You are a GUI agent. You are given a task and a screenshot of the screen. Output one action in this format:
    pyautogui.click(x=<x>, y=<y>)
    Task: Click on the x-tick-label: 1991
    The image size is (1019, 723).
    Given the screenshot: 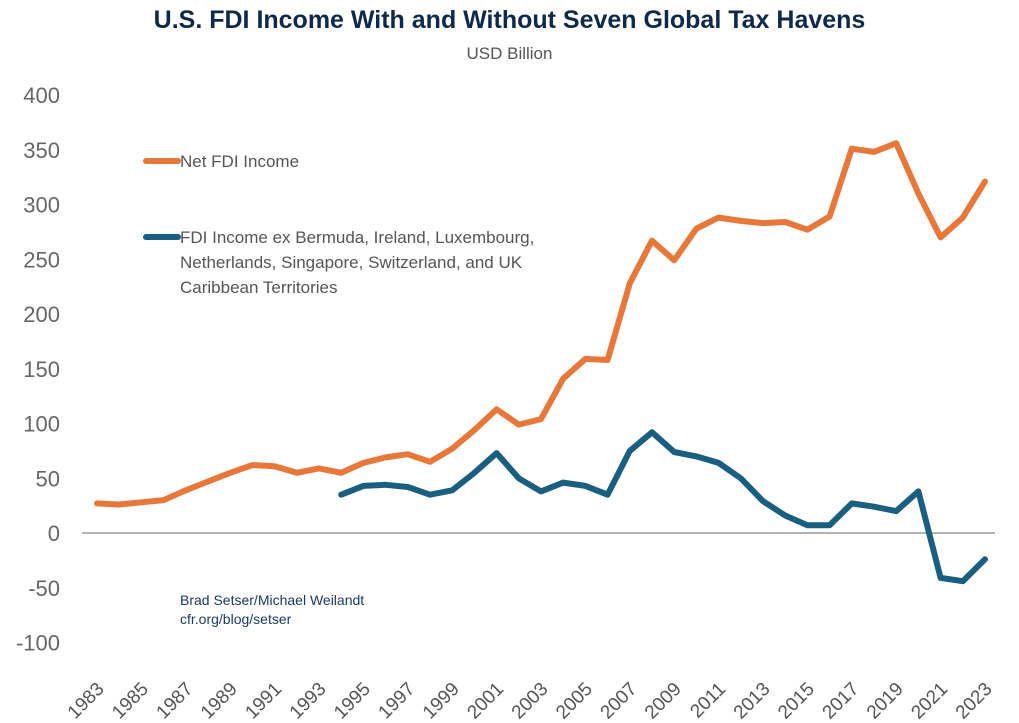 What is the action you would take?
    pyautogui.click(x=263, y=701)
    